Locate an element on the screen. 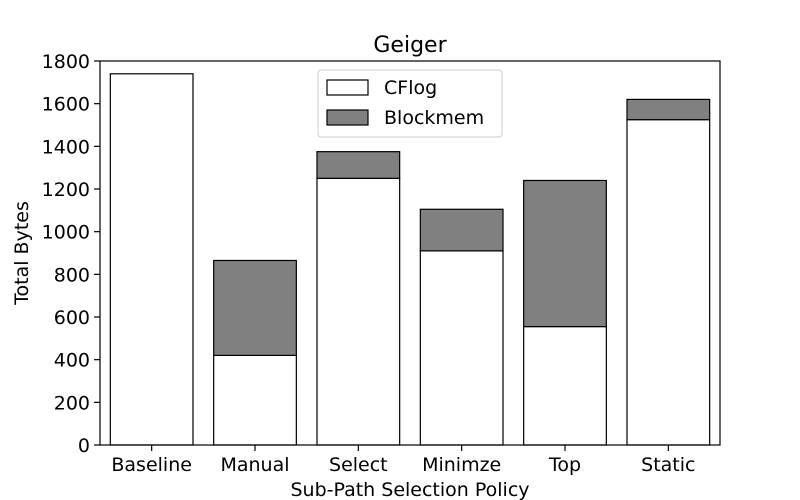 The height and width of the screenshot is (500, 800). bar-blockmem-manual is located at coordinates (255, 308).